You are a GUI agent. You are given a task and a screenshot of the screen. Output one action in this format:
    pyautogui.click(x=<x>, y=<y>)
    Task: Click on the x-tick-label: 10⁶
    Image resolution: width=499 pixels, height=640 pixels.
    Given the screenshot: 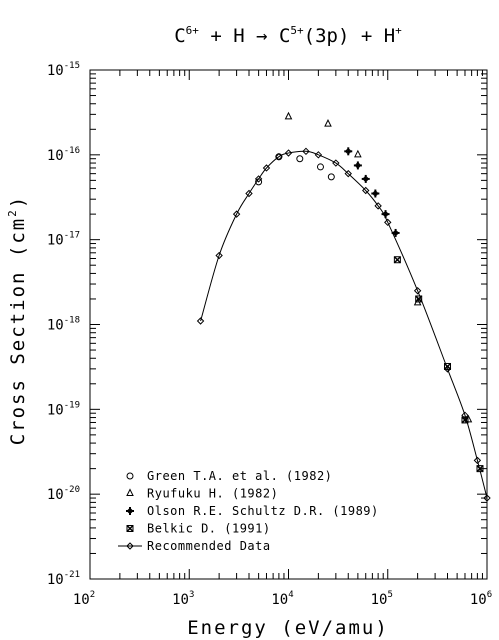 What is the action you would take?
    pyautogui.click(x=481, y=599)
    